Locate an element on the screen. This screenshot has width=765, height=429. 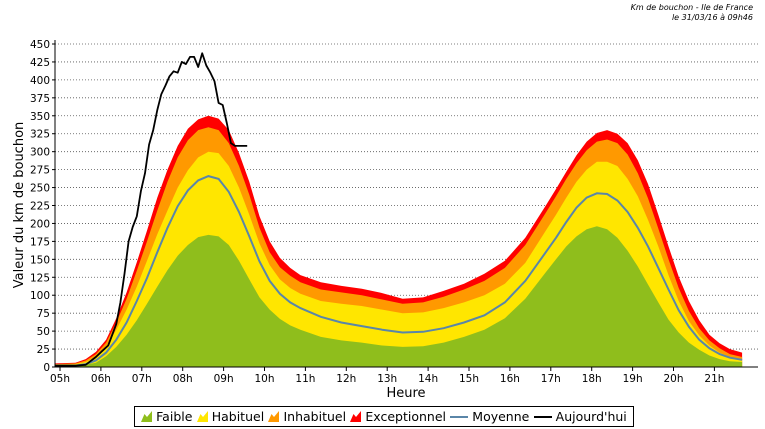
y-tick-label: 200 is located at coordinates (40, 224).